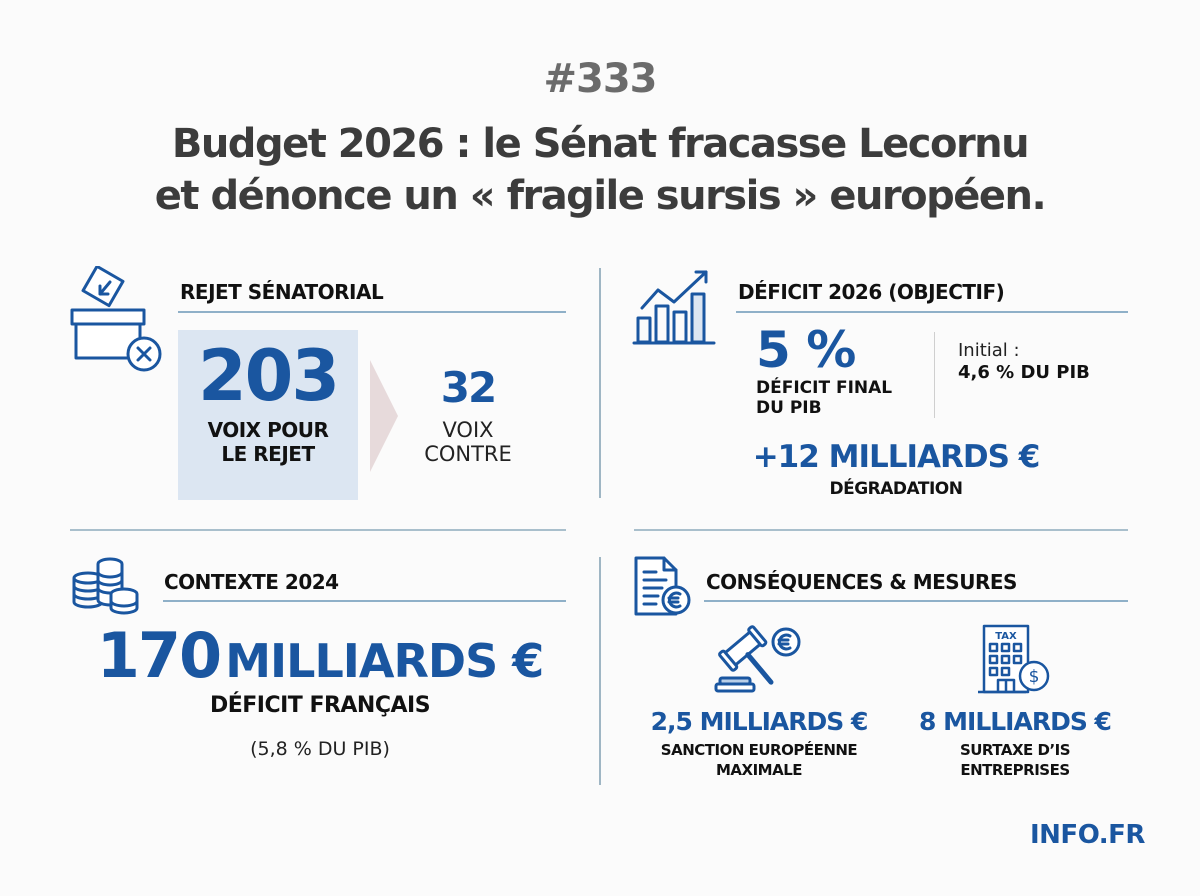  What do you see at coordinates (468, 430) in the screenshot?
I see `votes-contre-label-1: VOIX` at bounding box center [468, 430].